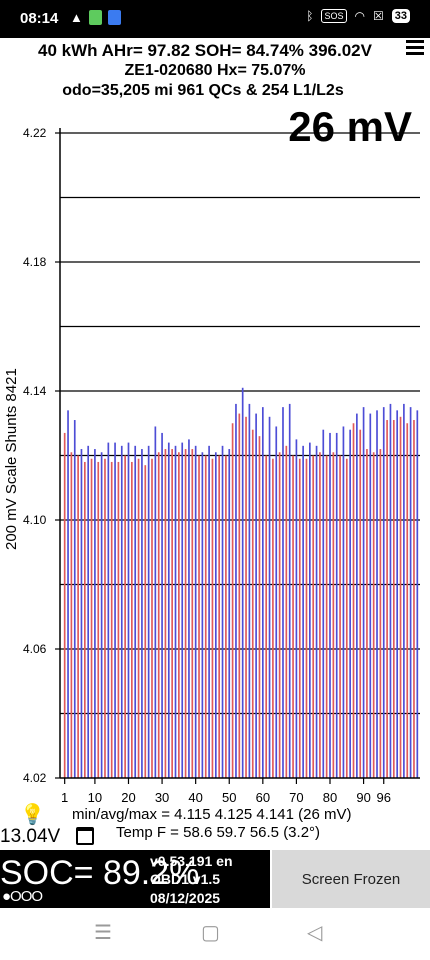  I want to click on battery-icon: 33, so click(400, 16).